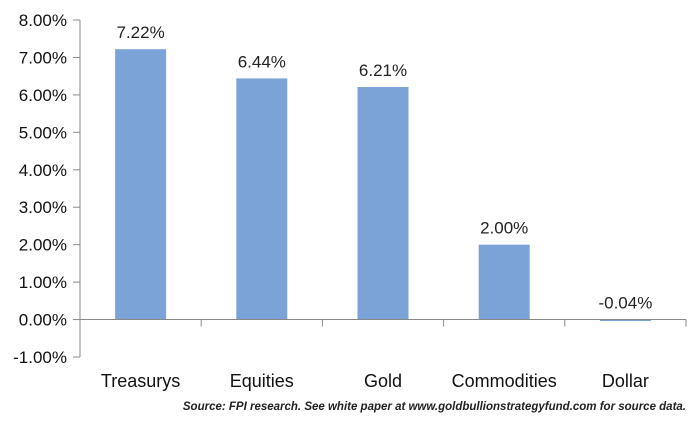 This screenshot has height=422, width=700. What do you see at coordinates (43, 245) in the screenshot?
I see `y-tick-label: 2.00%` at bounding box center [43, 245].